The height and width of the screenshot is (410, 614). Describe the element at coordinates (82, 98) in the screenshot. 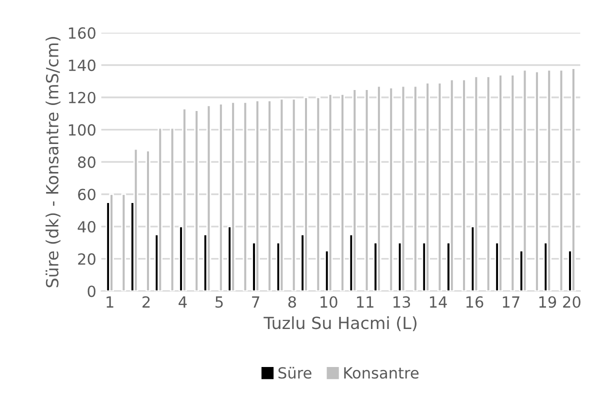

I see `y-tick-label: 120` at that location.